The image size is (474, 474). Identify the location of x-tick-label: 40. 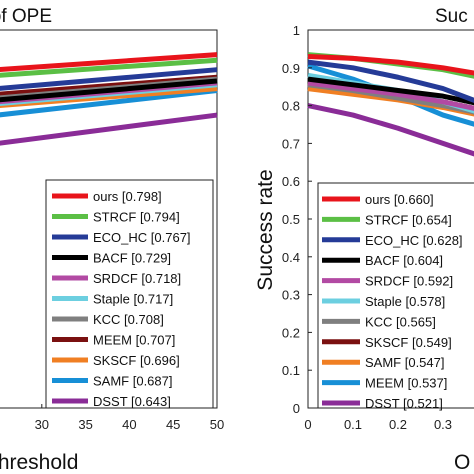
(129, 424).